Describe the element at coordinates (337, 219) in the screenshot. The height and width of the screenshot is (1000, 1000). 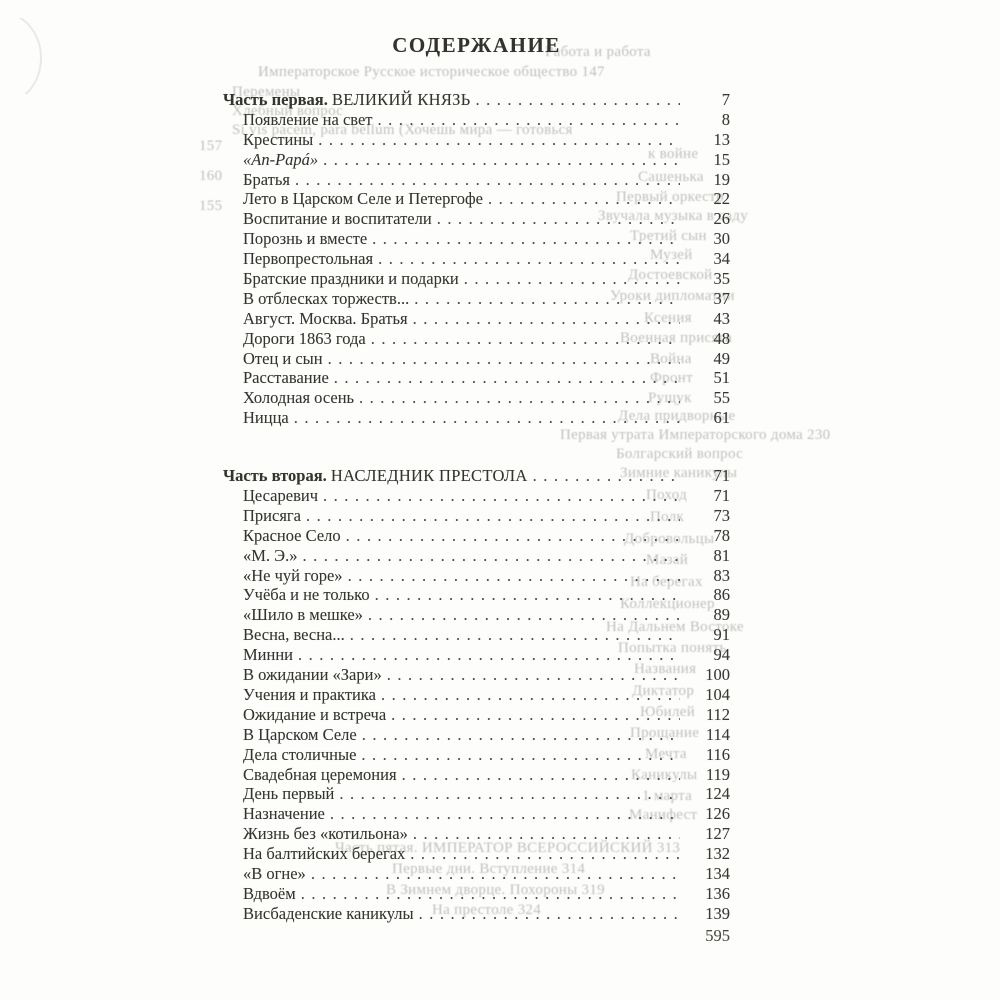
I see `toc-entry-title: Воспитание и воспитатели` at that location.